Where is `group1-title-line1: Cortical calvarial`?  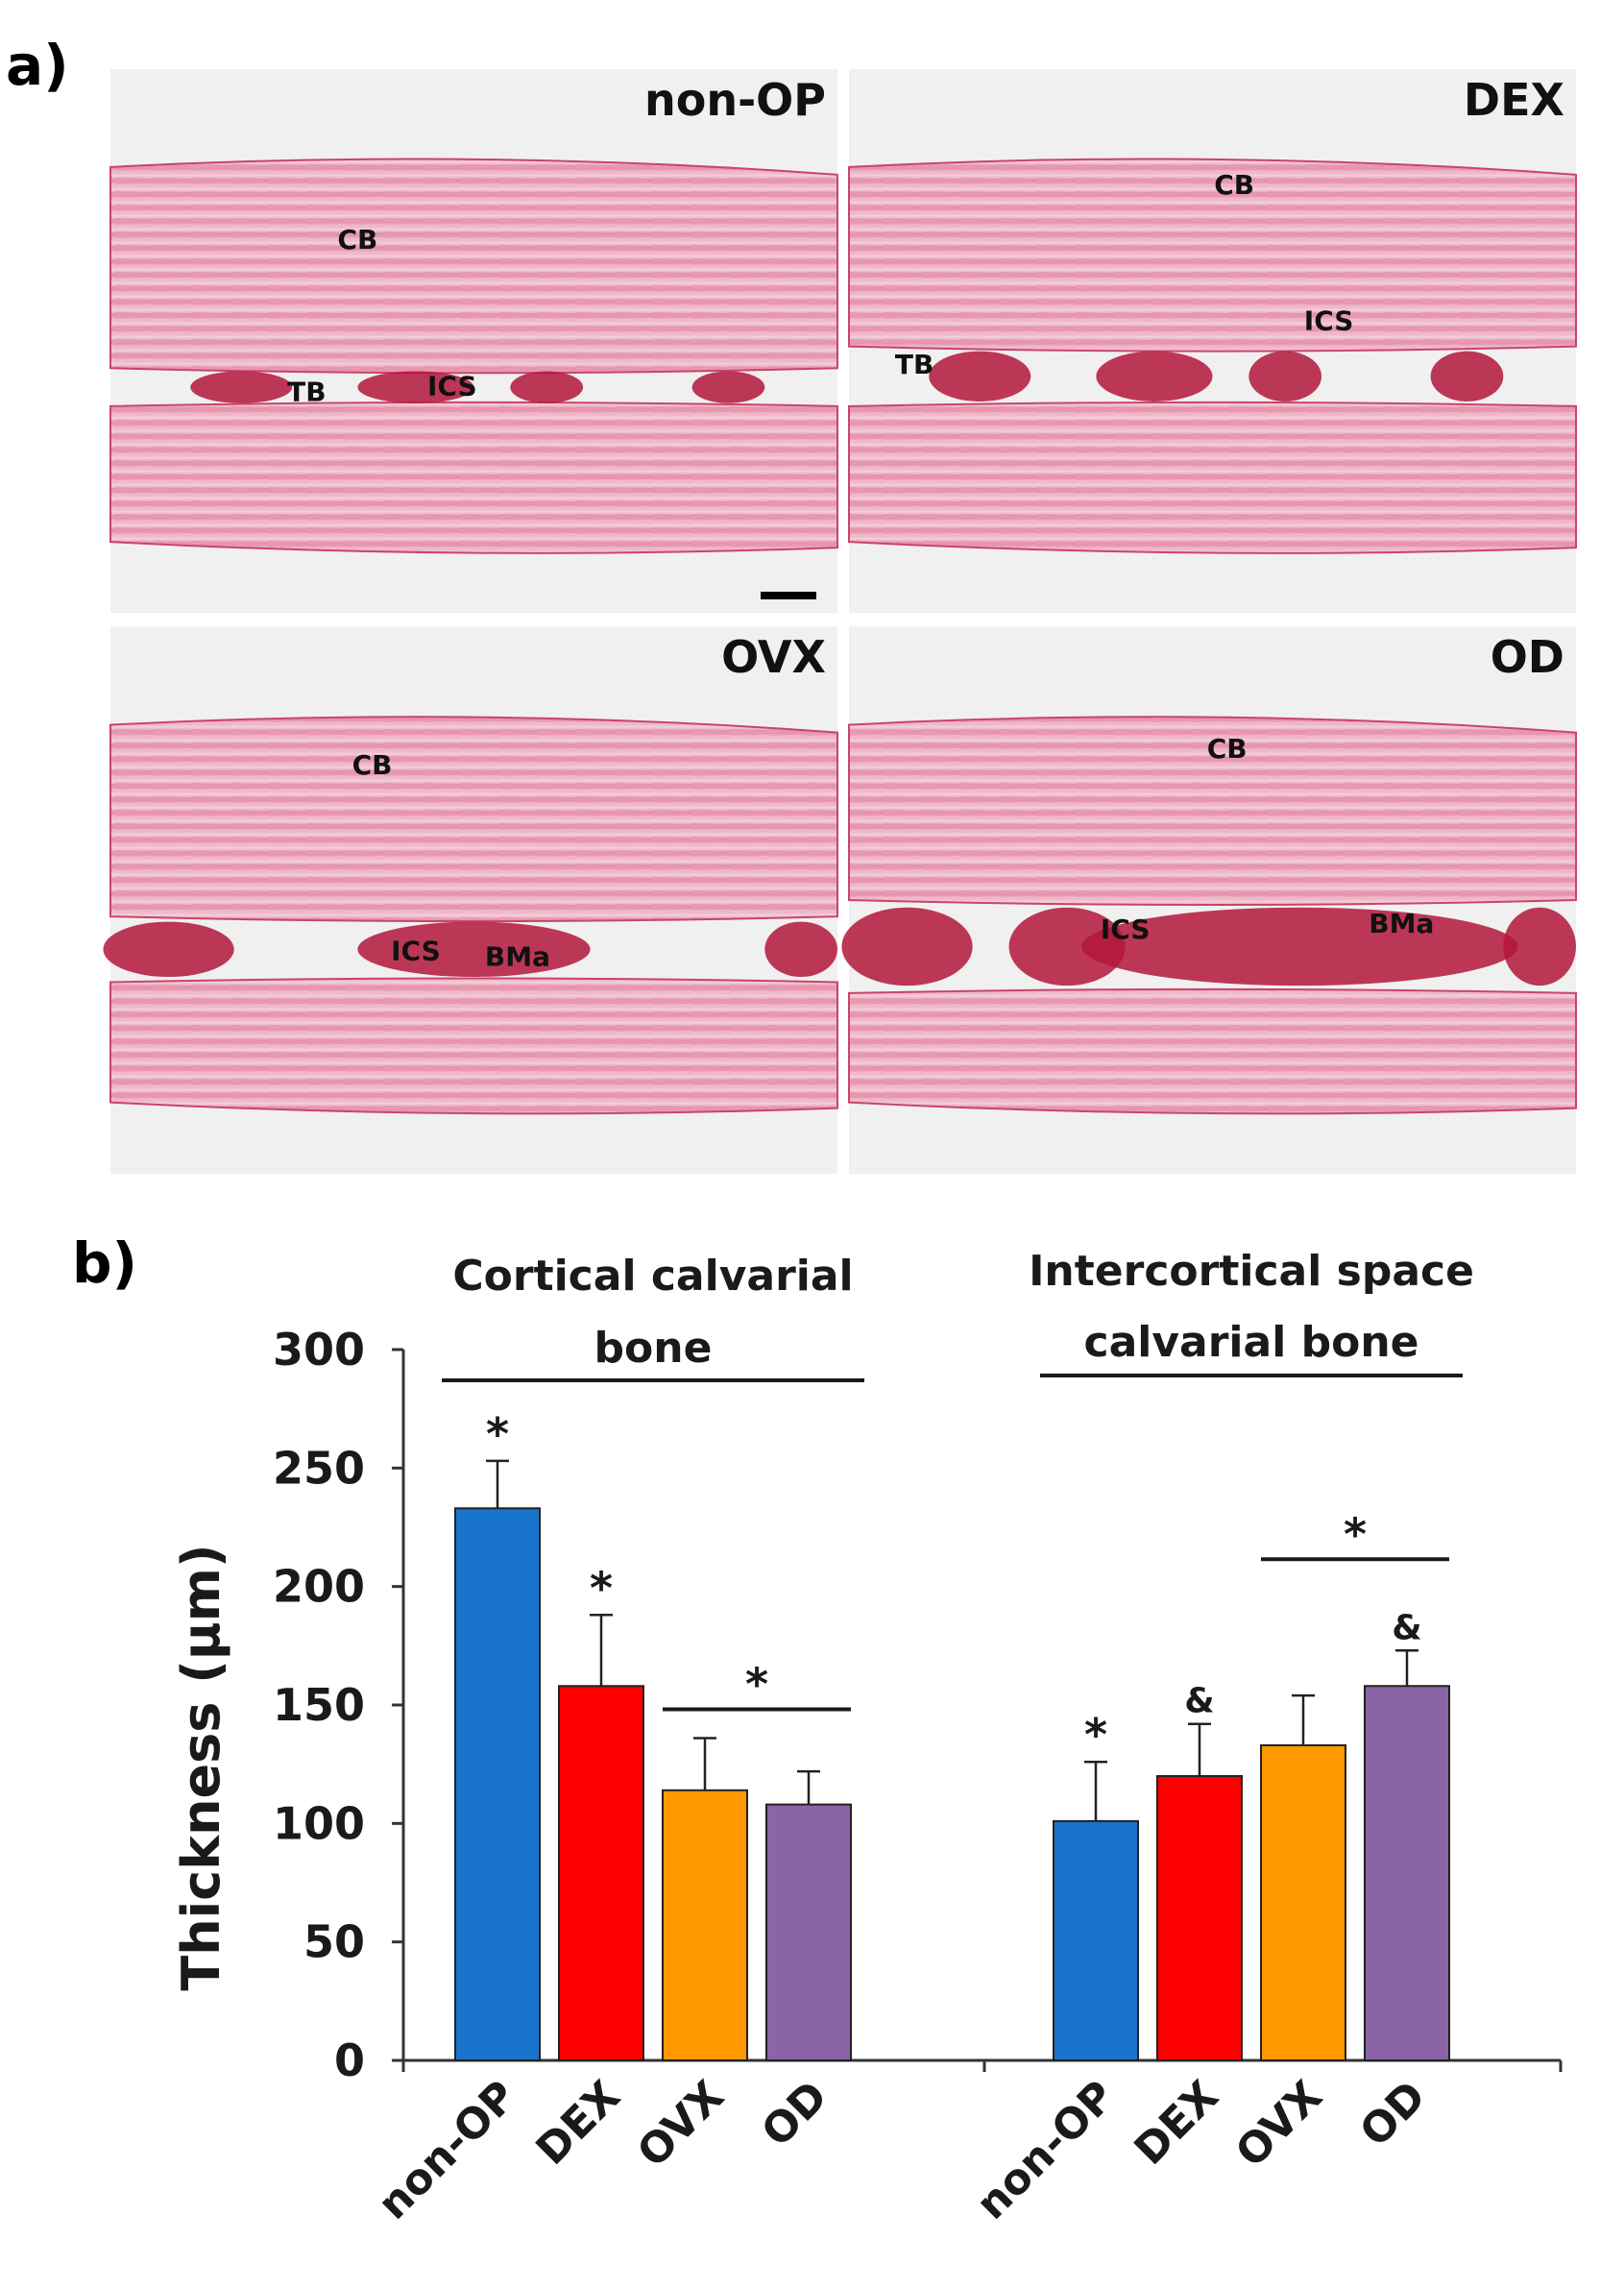 group1-title-line1: Cortical calvarial is located at coordinates (652, 1276).